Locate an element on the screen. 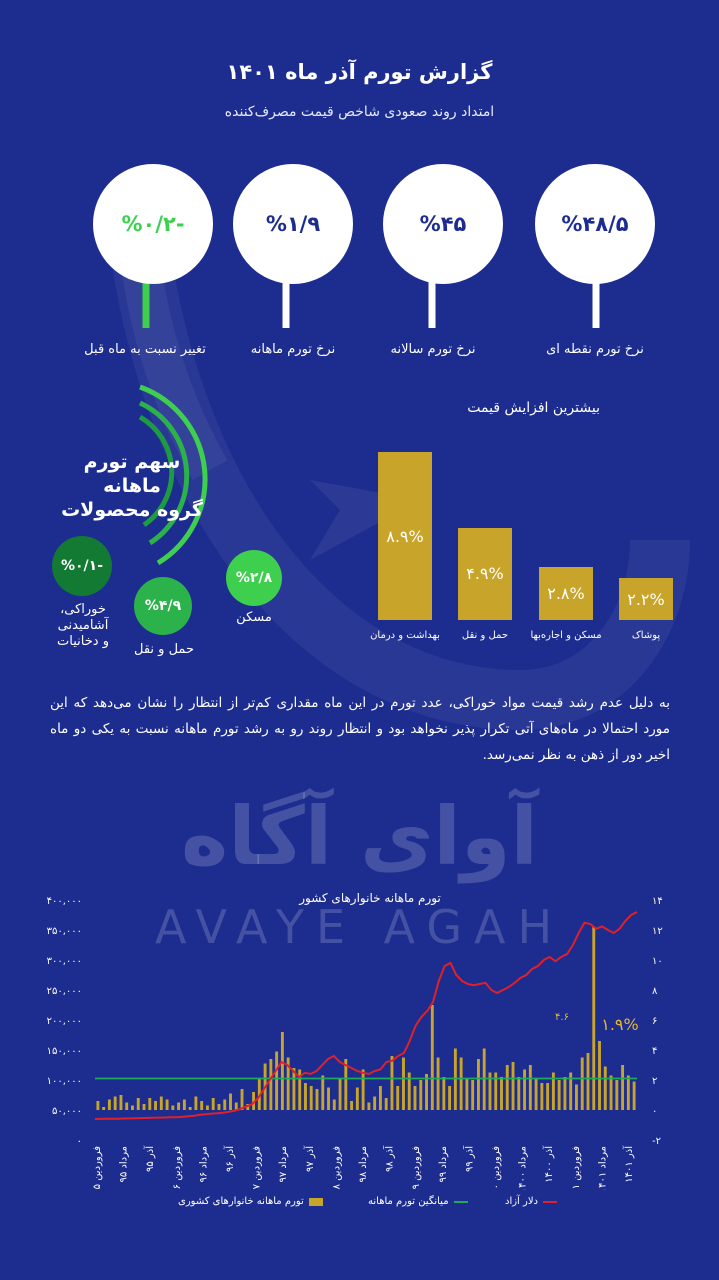 The height and width of the screenshot is (1280, 719). share-bubble-transport: %۴/۹ is located at coordinates (163, 606).